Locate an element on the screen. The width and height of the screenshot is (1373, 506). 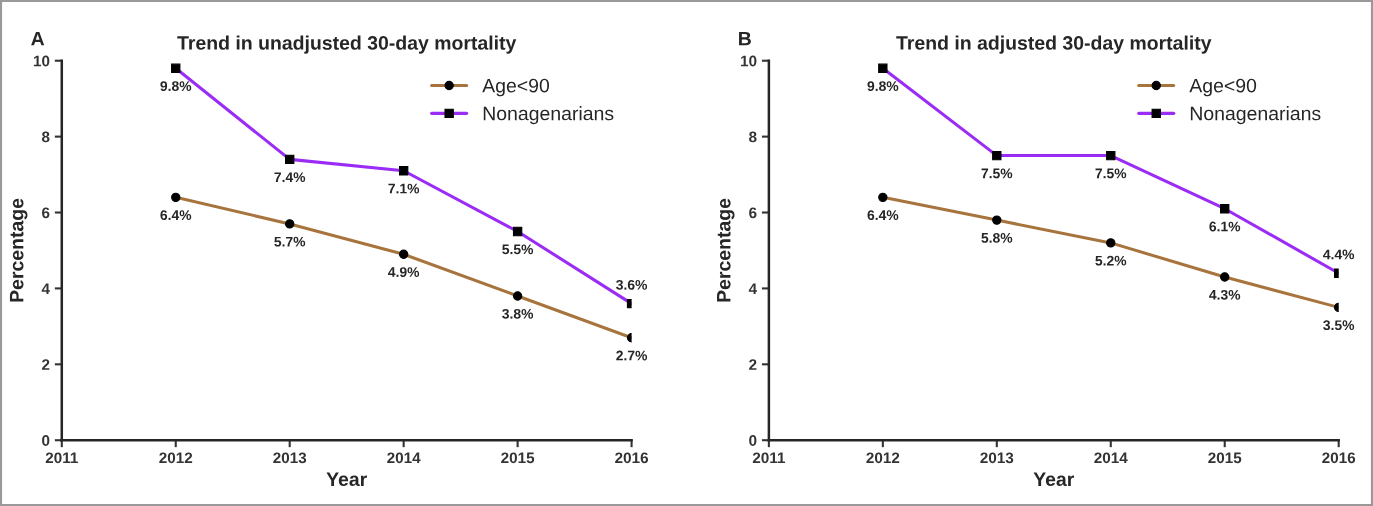
data-label: 3.6% is located at coordinates (632, 284).